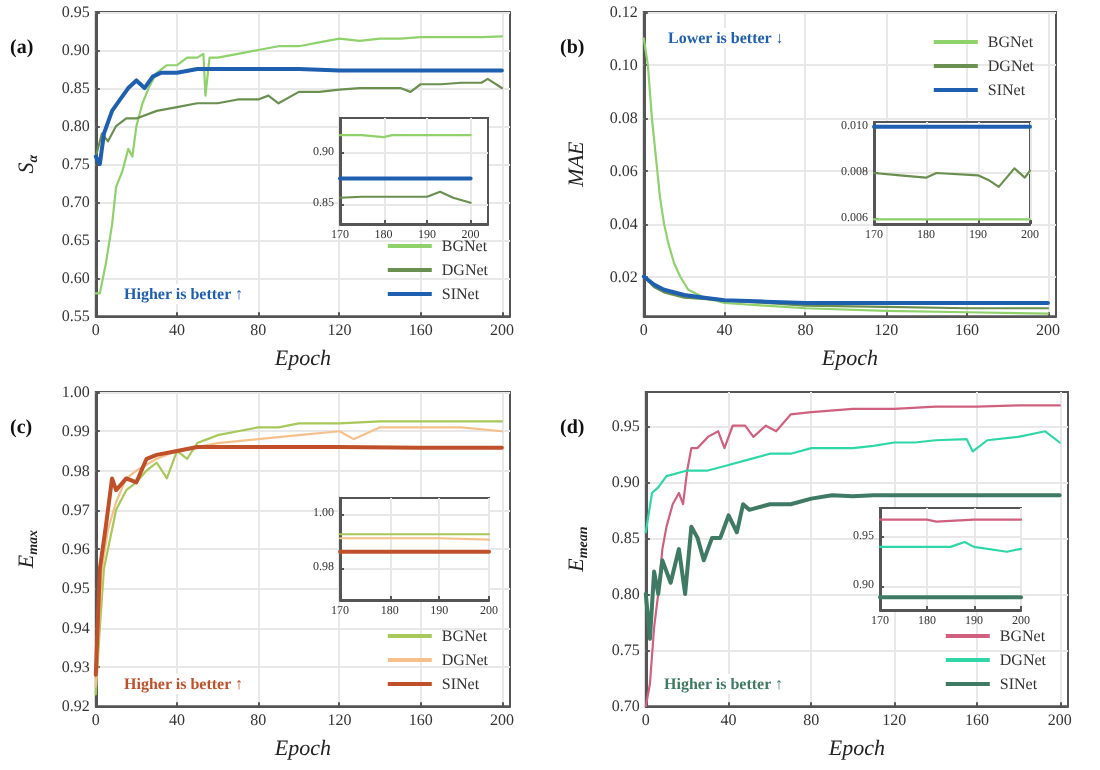  I want to click on y-tick-label: 1.00, so click(75, 392).